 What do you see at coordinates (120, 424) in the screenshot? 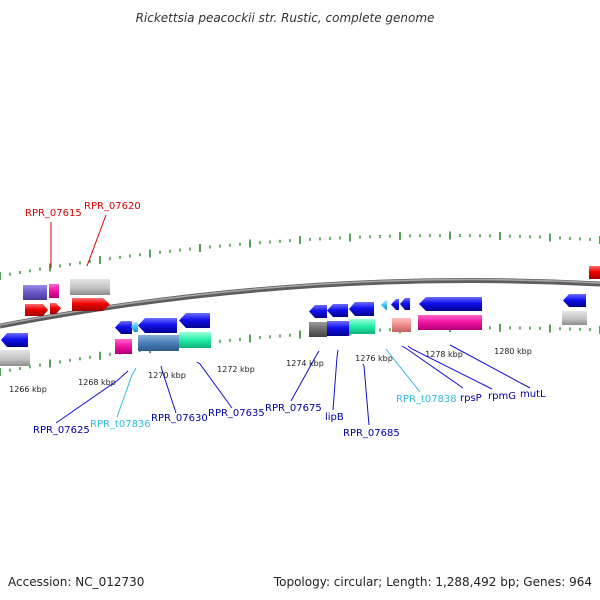
I see `gene-label: RPR_t07836` at bounding box center [120, 424].